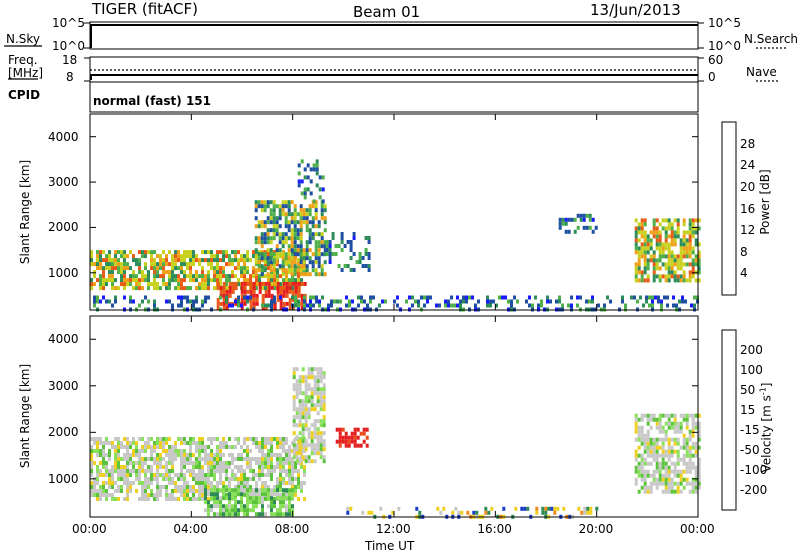 The width and height of the screenshot is (800, 554). What do you see at coordinates (744, 273) in the screenshot?
I see `power-cbar-tick-0: 4` at bounding box center [744, 273].